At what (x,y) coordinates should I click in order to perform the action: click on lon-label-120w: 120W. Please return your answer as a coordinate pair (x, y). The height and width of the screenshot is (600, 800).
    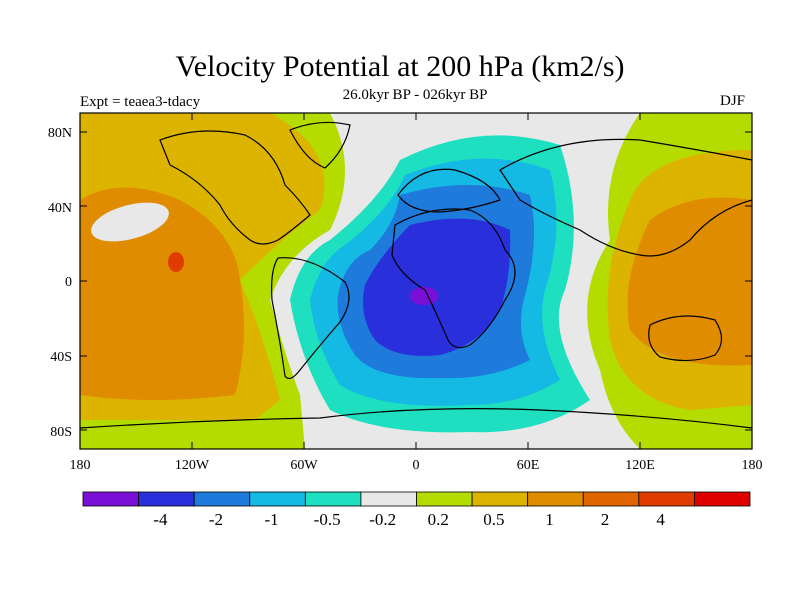
    Looking at the image, I should click on (192, 465).